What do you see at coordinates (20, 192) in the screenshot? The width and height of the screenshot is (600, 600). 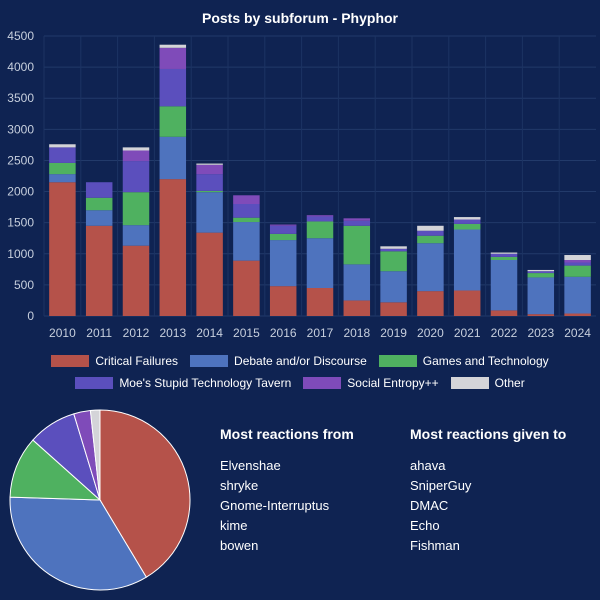 I see `y-tick-label: 2000` at bounding box center [20, 192].